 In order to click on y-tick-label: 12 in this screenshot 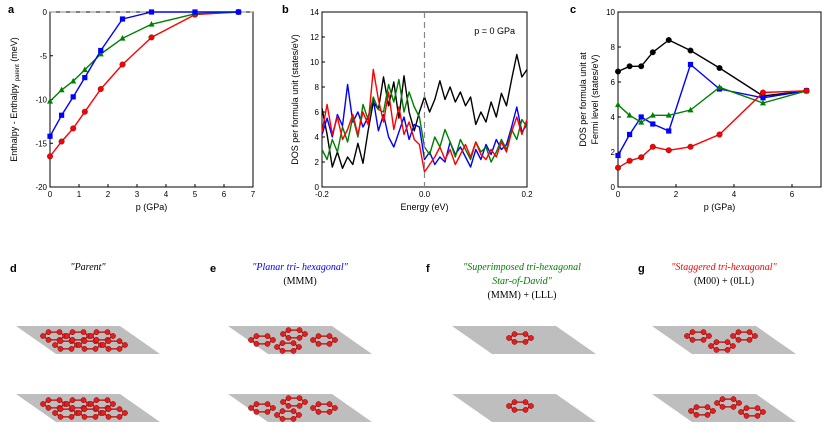, I will do `click(314, 37)`.